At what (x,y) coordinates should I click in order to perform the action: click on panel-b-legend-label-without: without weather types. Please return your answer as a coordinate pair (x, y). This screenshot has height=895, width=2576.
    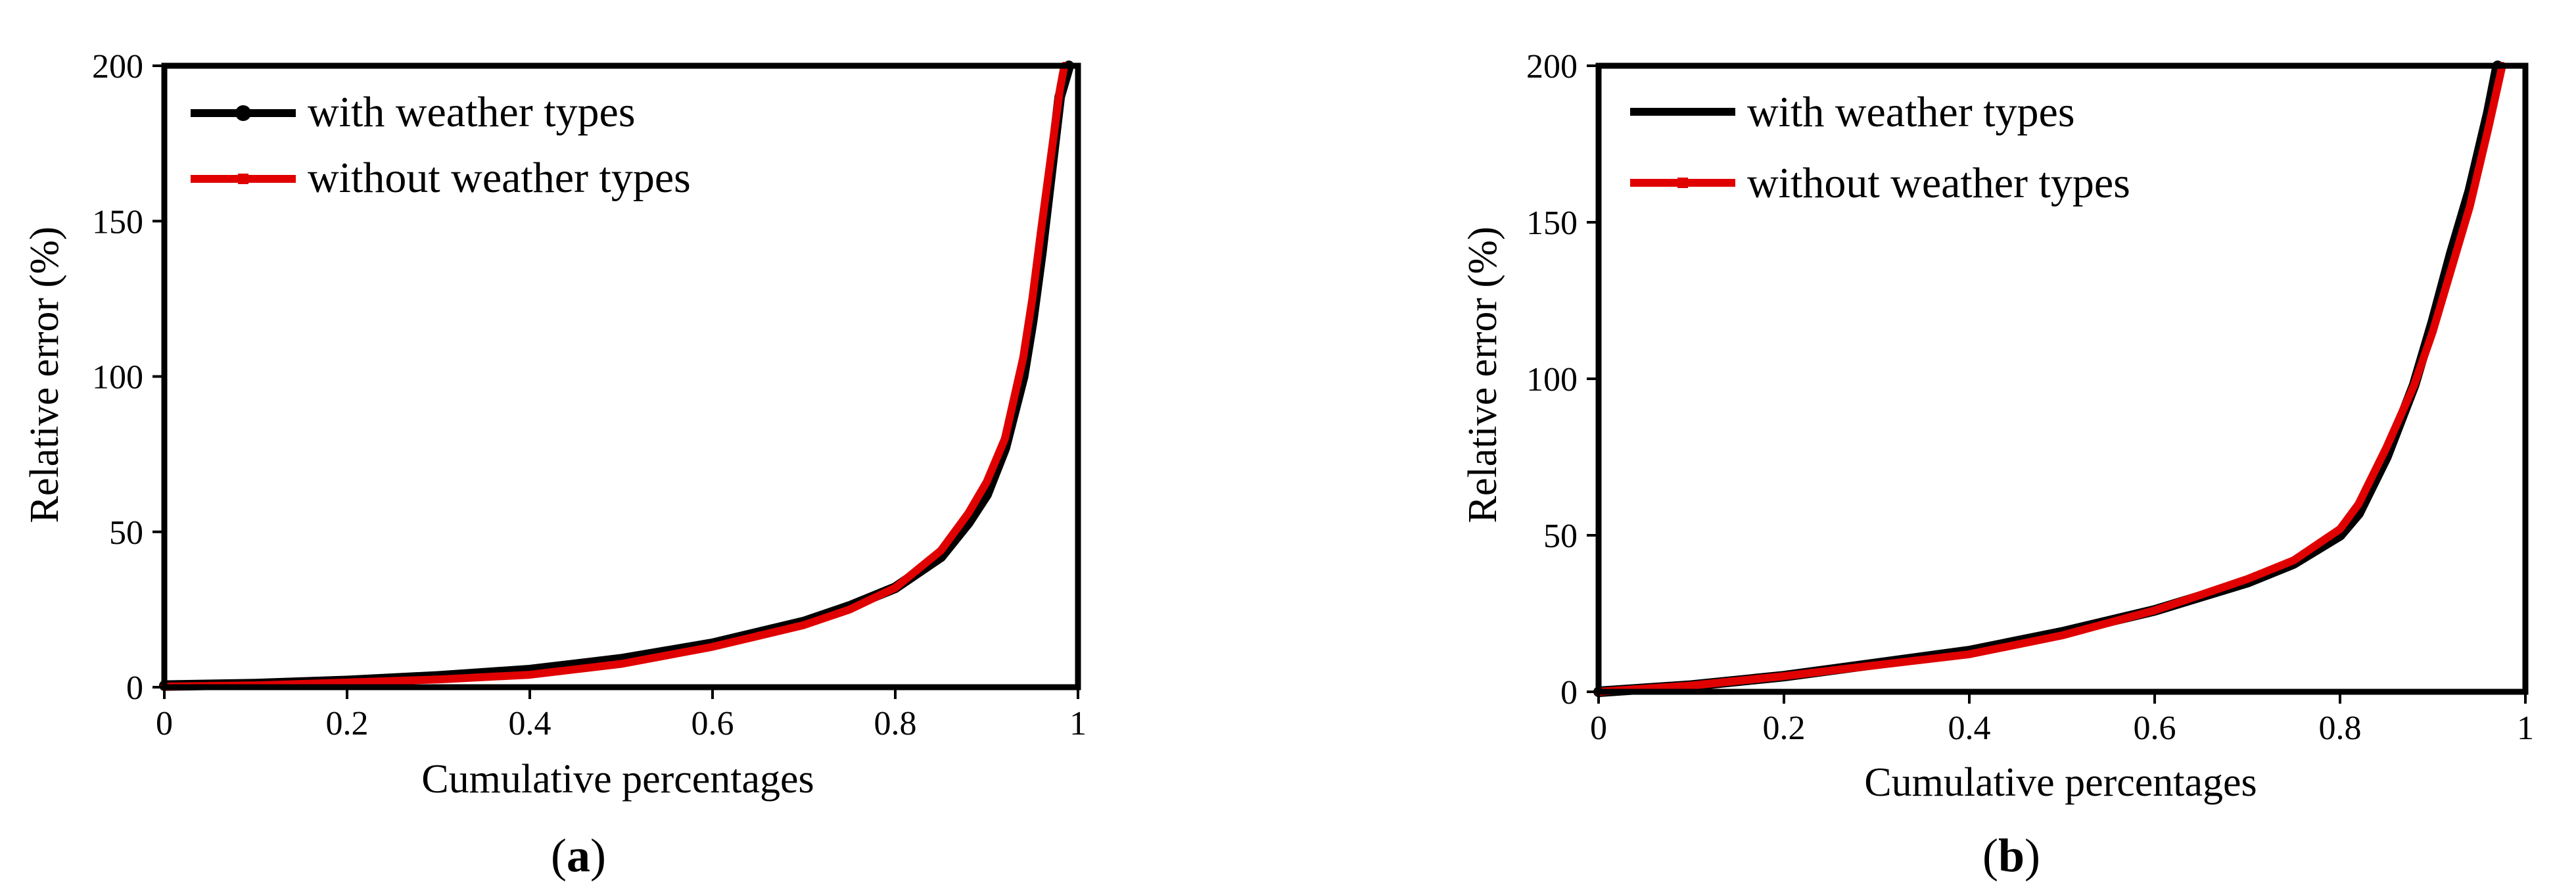
    Looking at the image, I should click on (1938, 183).